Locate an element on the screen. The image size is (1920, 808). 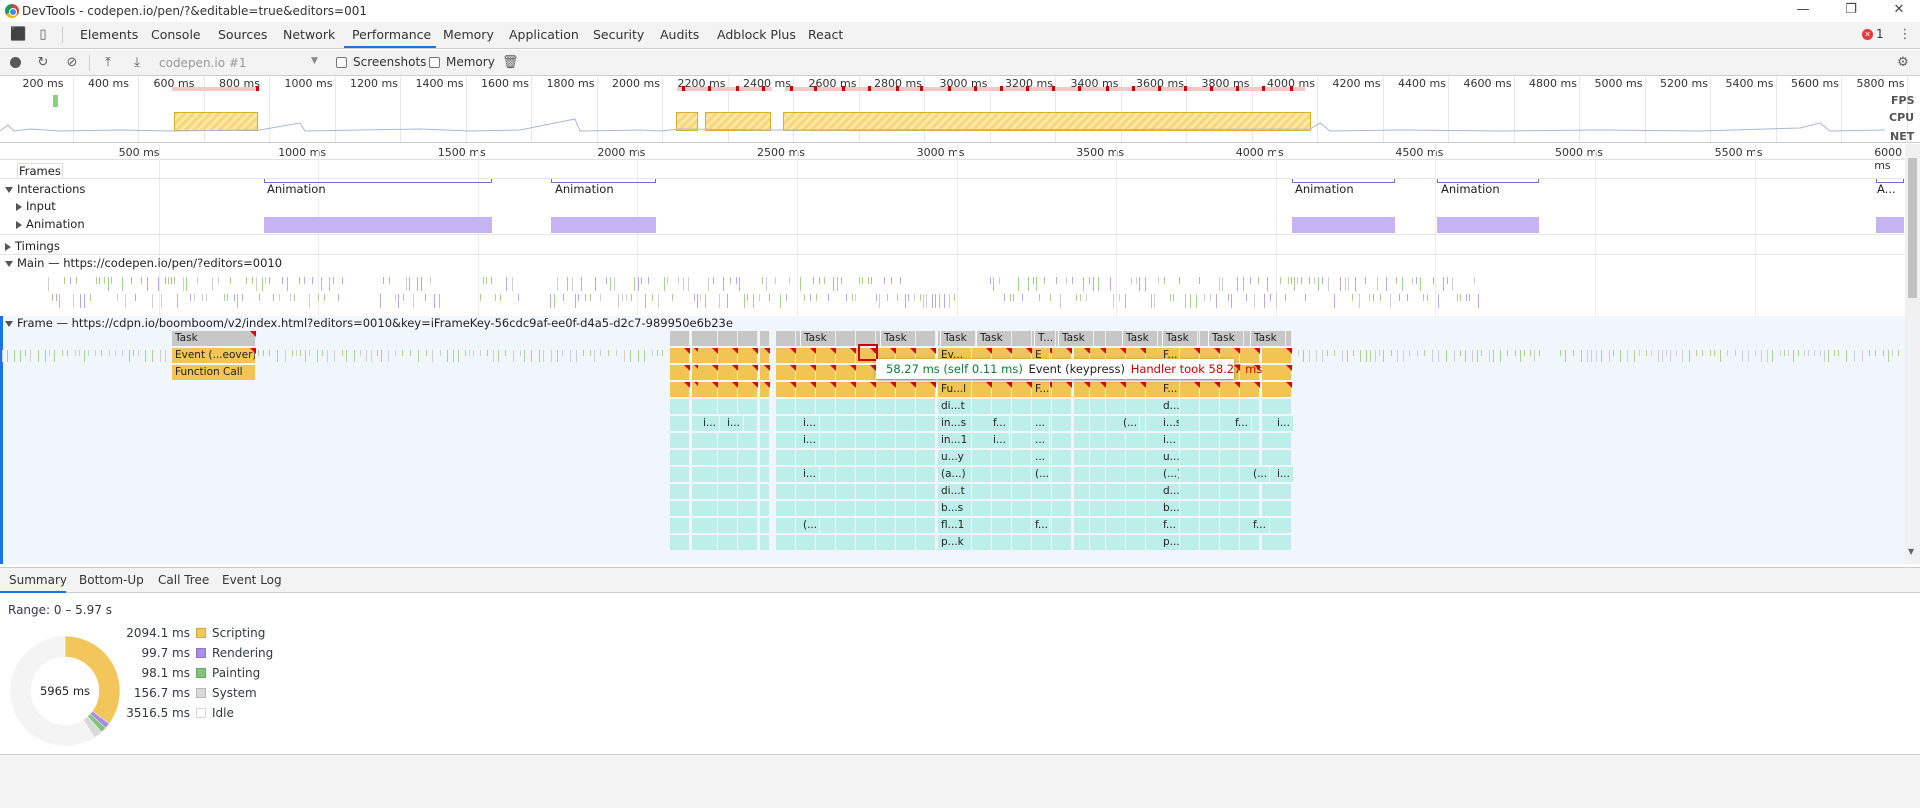
memory-checkbox is located at coordinates (434, 62).